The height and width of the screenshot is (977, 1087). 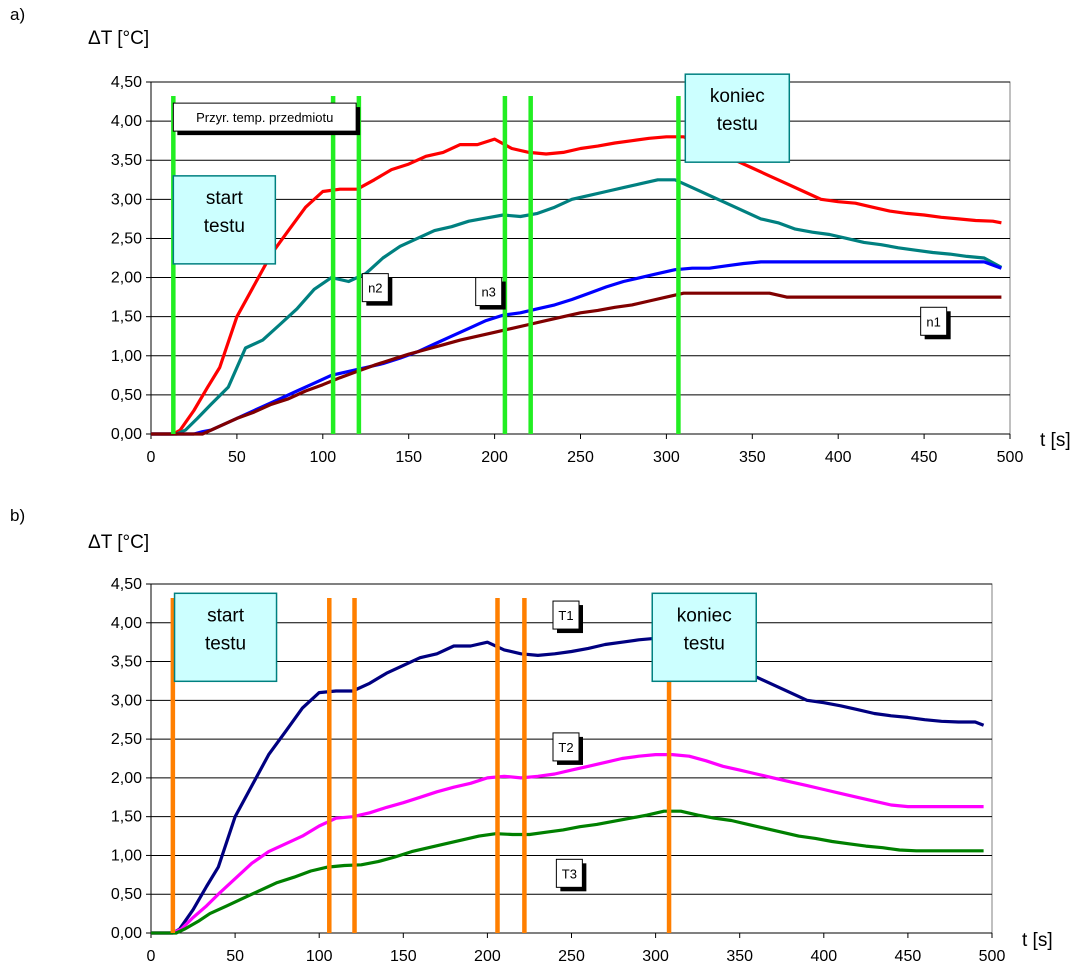 I want to click on chart-b-series-line-t2, so click(x=567, y=844).